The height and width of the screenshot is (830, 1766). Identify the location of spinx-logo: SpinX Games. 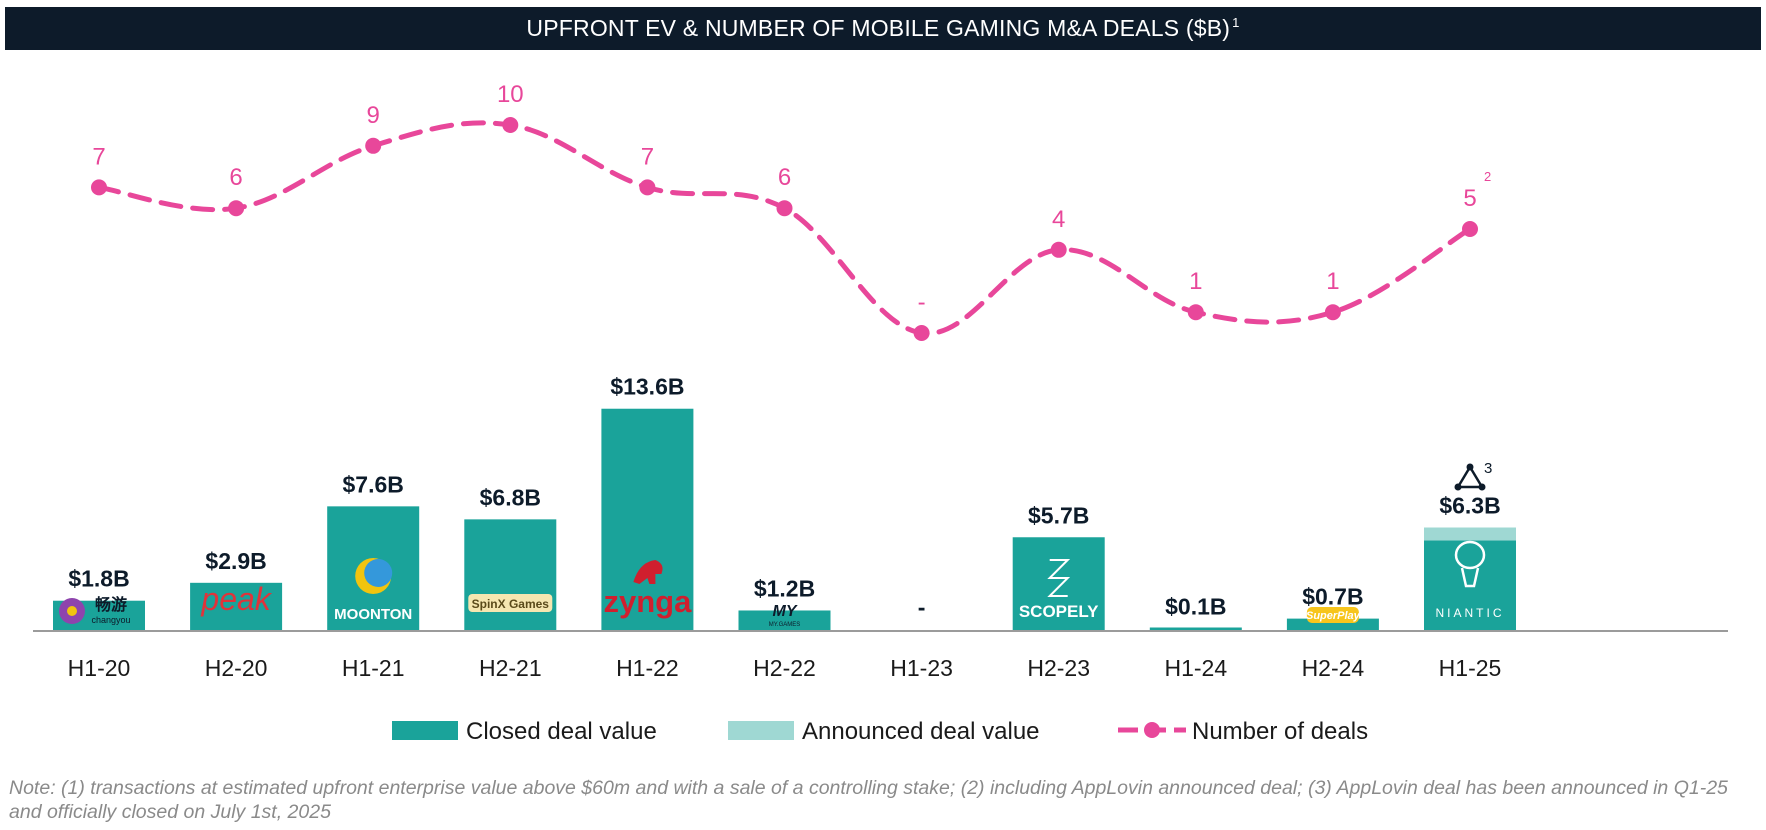
(511, 604).